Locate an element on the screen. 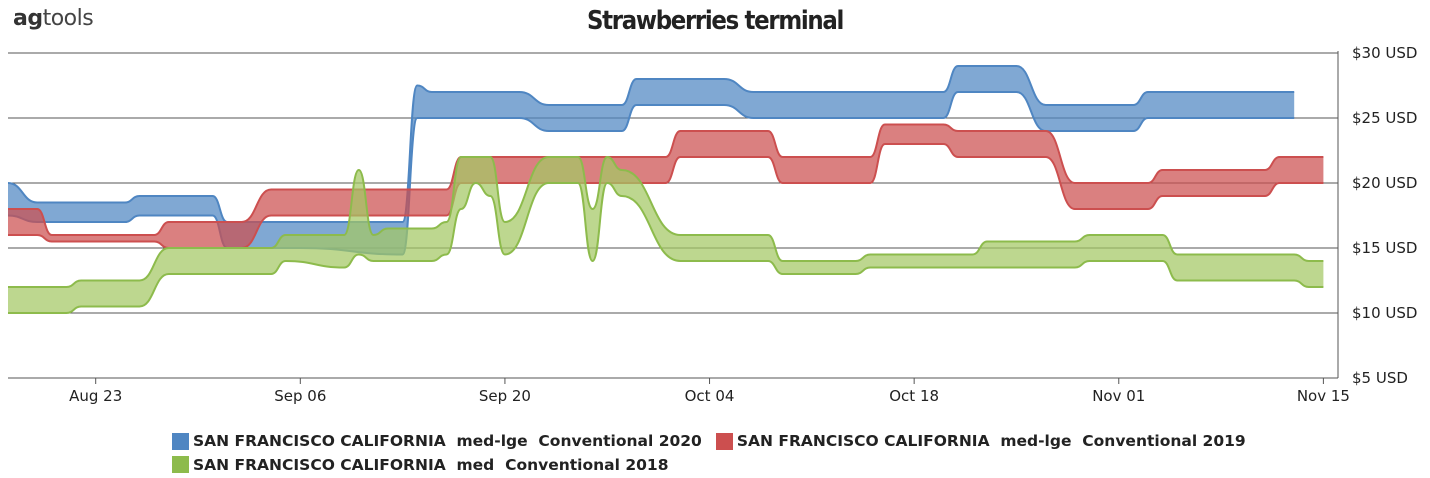 The height and width of the screenshot is (478, 1430). x-tick-label-0: Aug 23 is located at coordinates (95, 396).